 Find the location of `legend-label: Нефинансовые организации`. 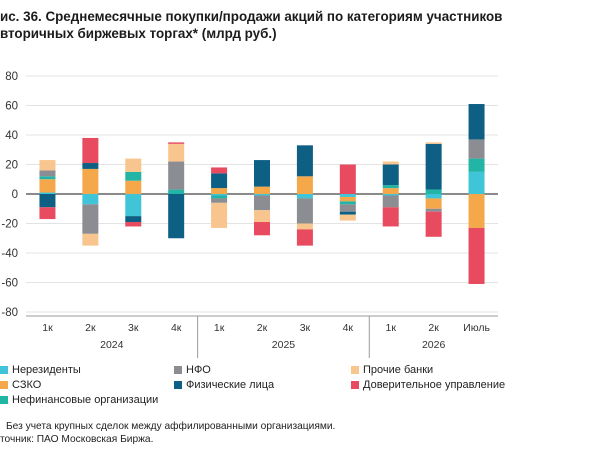

legend-label: Нефинансовые организации is located at coordinates (85, 400).